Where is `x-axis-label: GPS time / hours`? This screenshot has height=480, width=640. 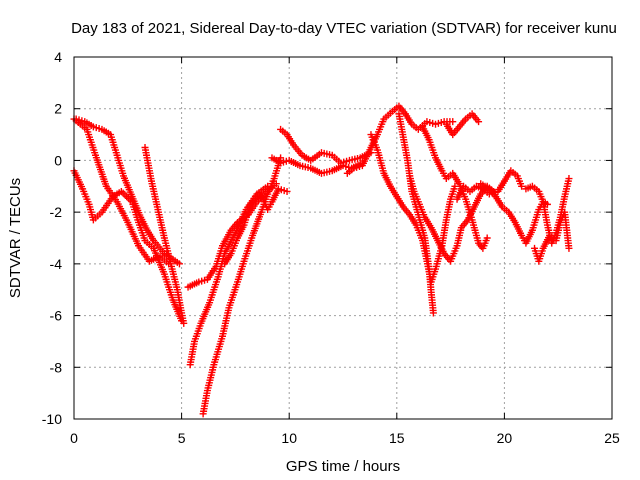
x-axis-label: GPS time / hours is located at coordinates (343, 466).